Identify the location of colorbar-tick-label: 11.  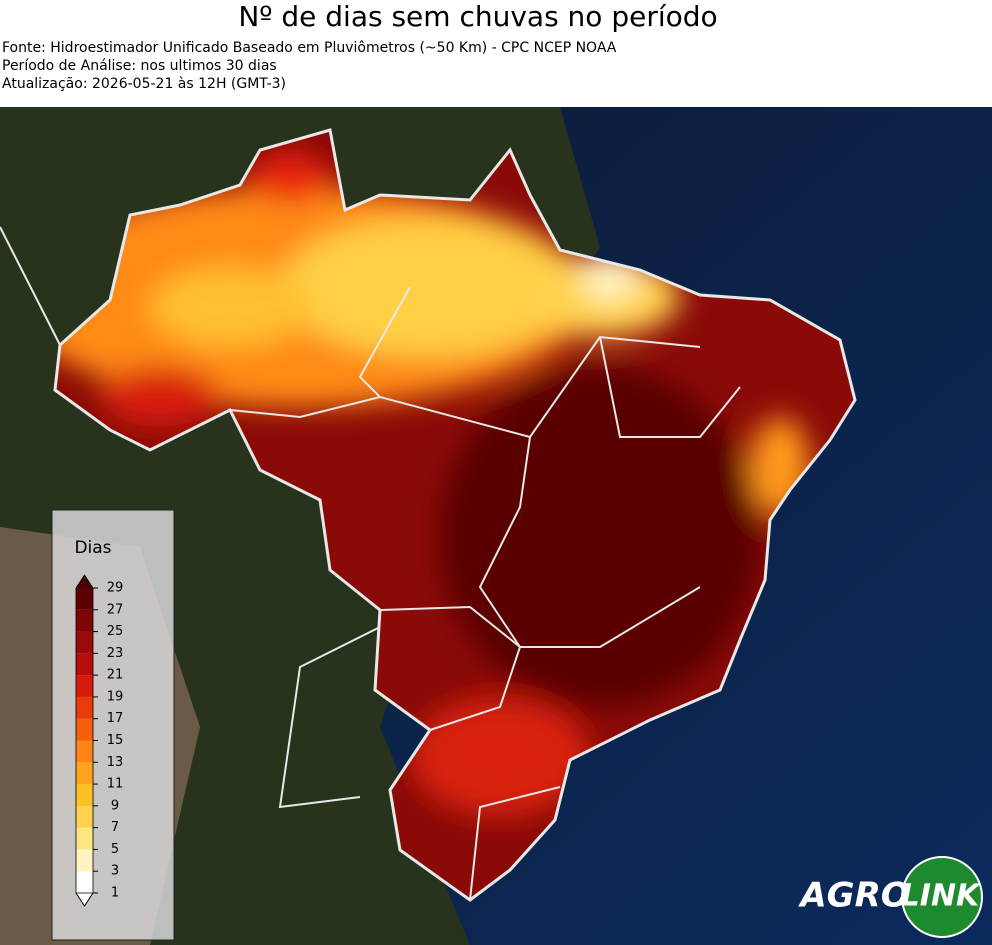
(115, 784).